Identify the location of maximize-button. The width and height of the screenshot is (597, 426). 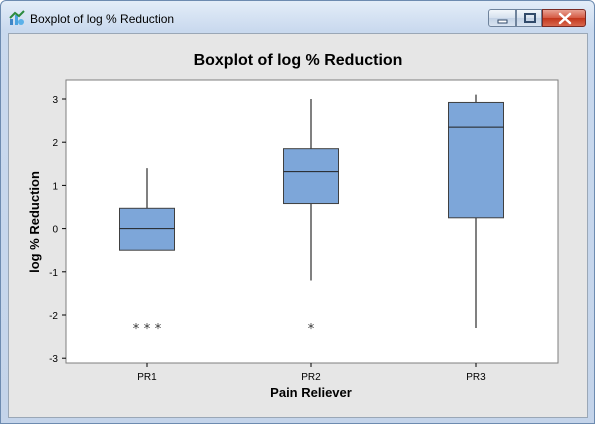
(529, 18).